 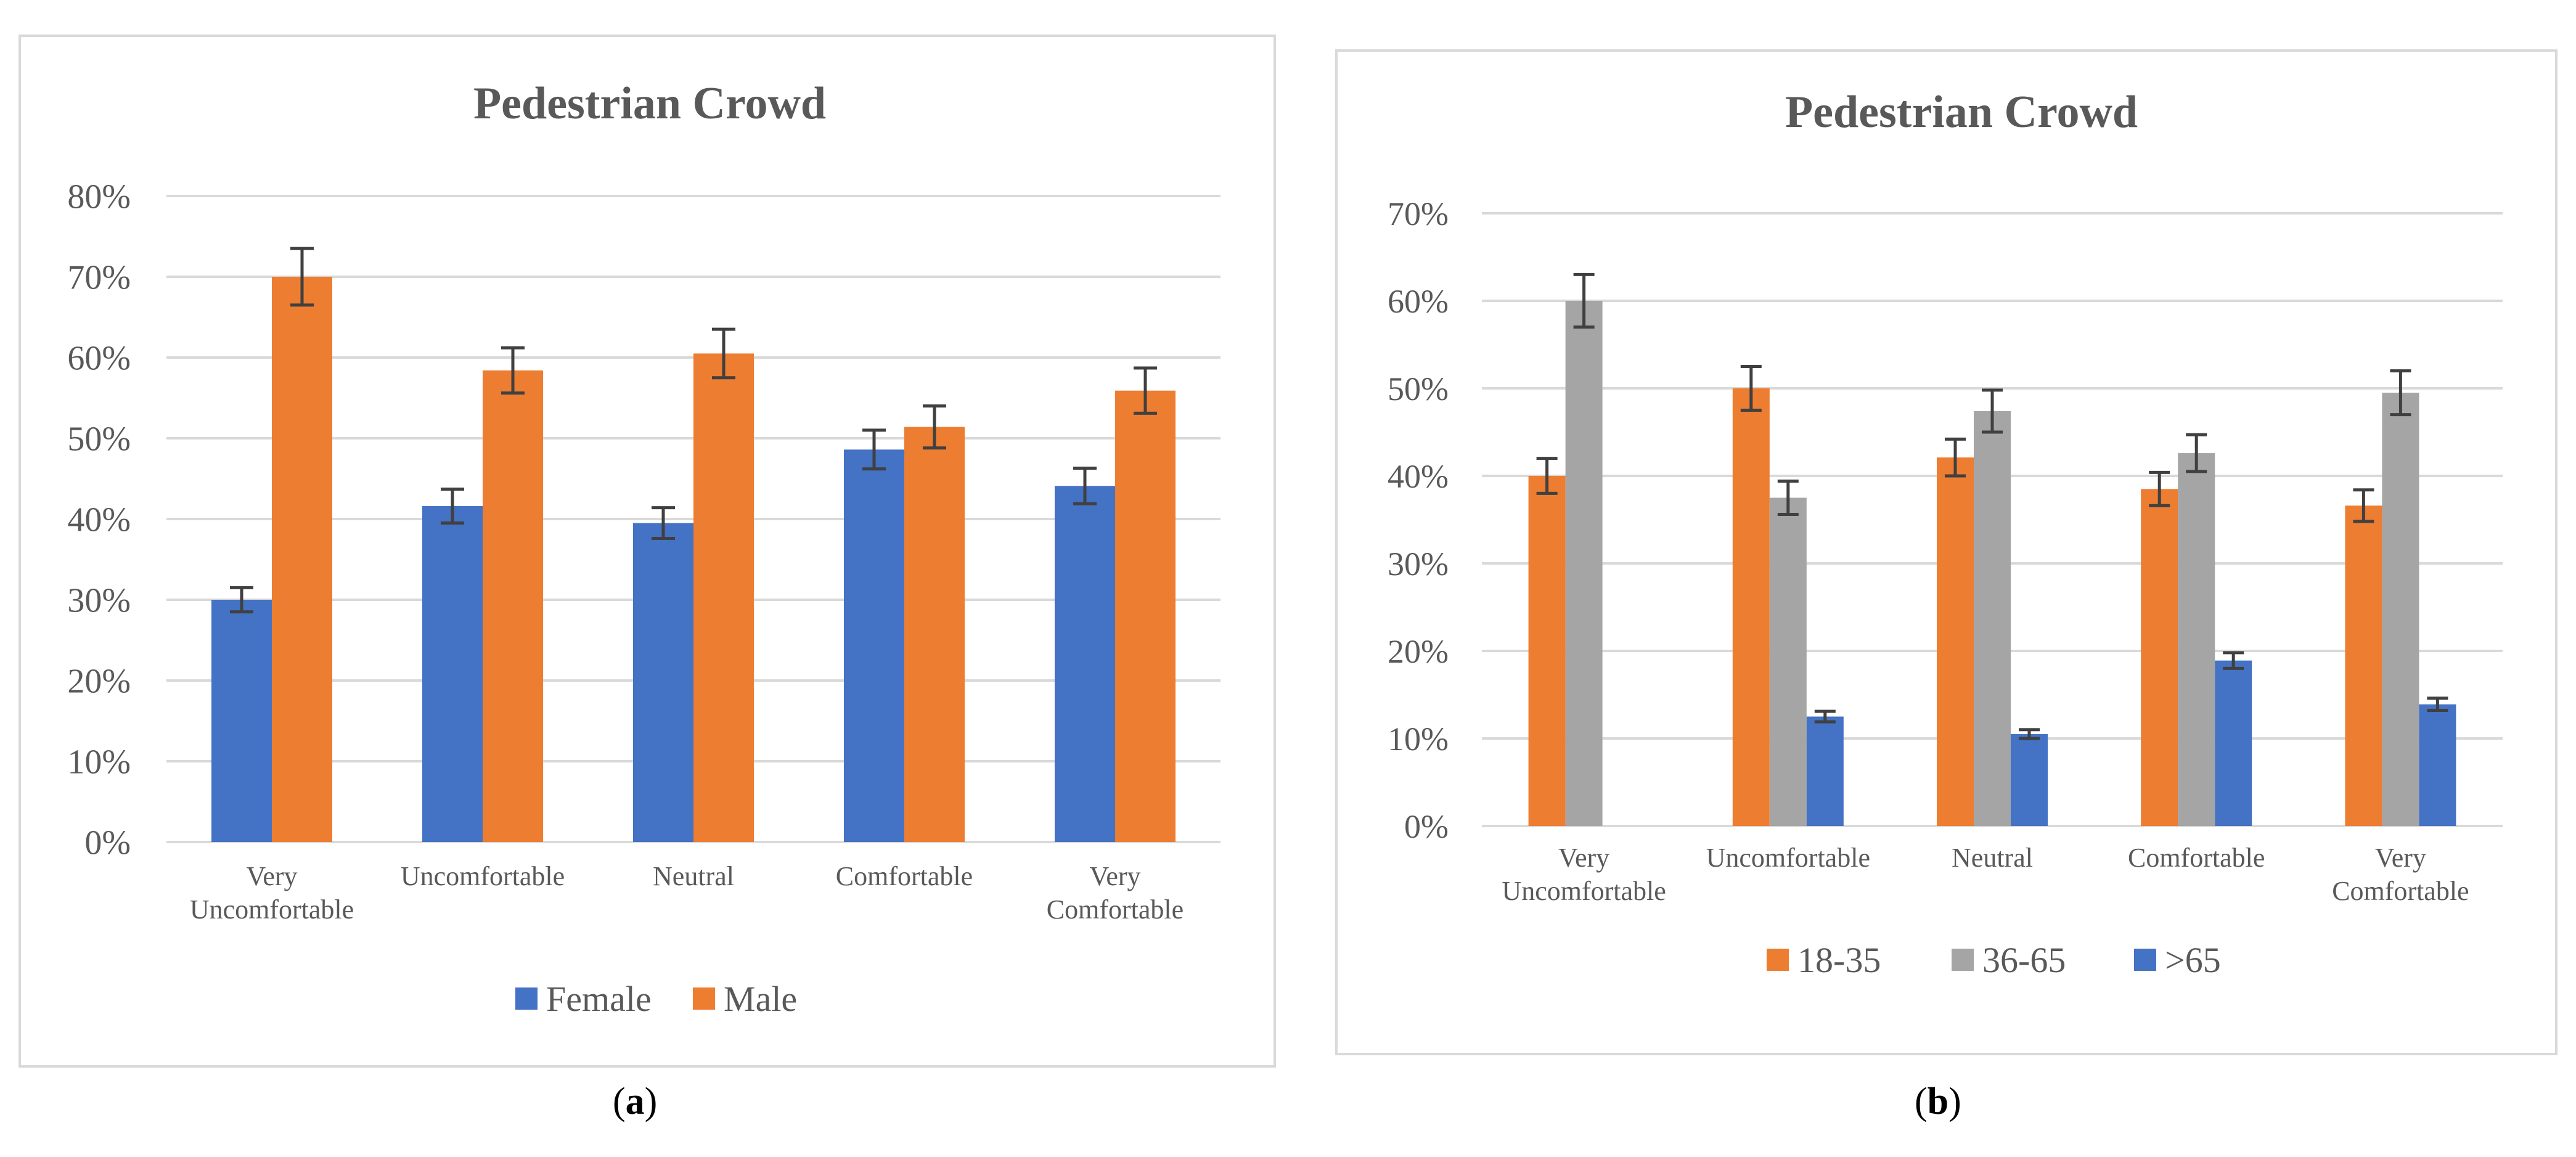 I want to click on legend-label: Male, so click(x=760, y=999).